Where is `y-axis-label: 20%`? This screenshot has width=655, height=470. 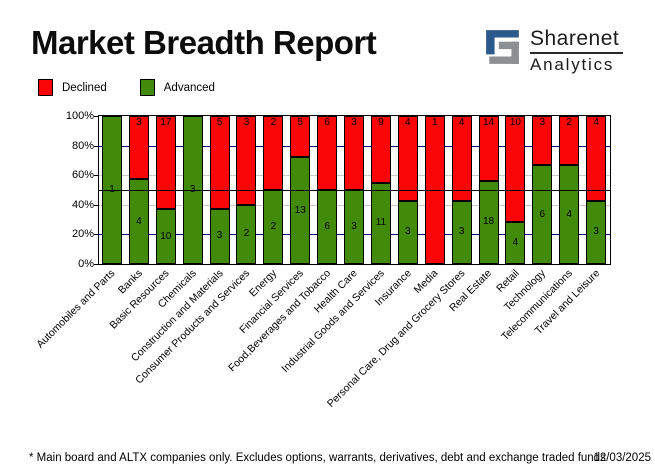
y-axis-label: 20% is located at coordinates (82, 234).